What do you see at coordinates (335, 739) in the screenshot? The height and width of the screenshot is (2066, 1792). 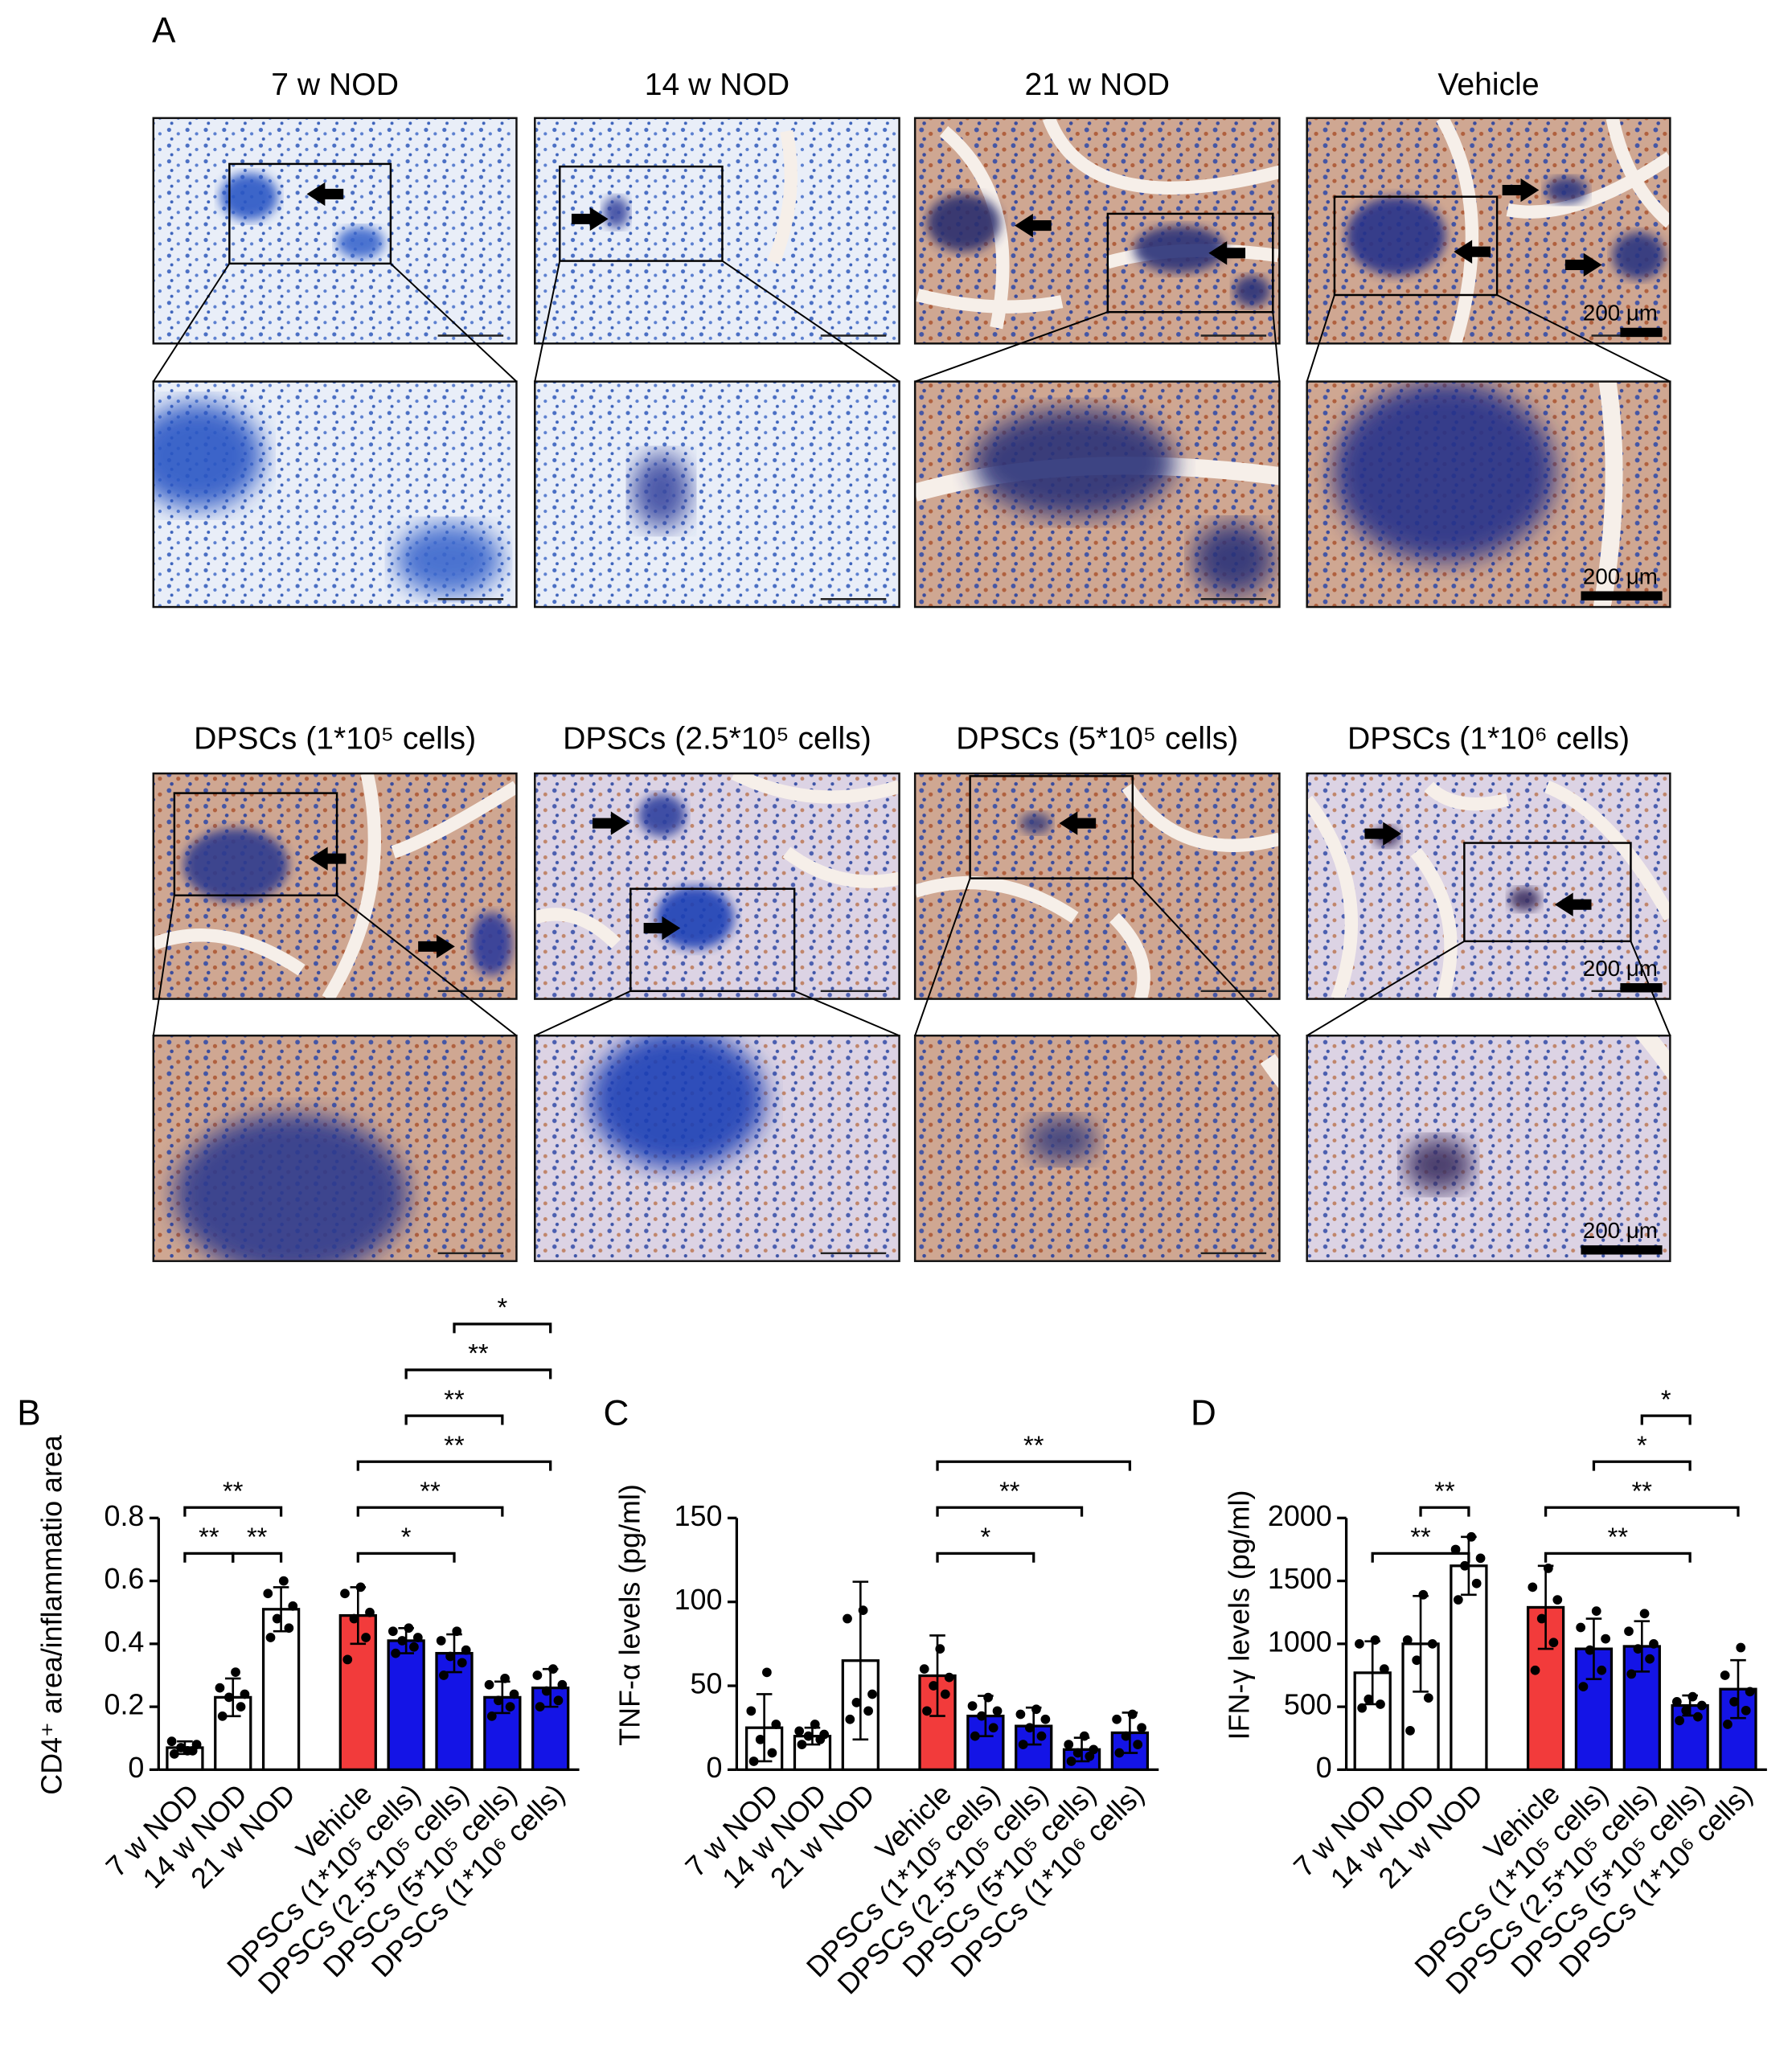 I see `micrograph-title: DPSCs (1*10⁵ cells)` at bounding box center [335, 739].